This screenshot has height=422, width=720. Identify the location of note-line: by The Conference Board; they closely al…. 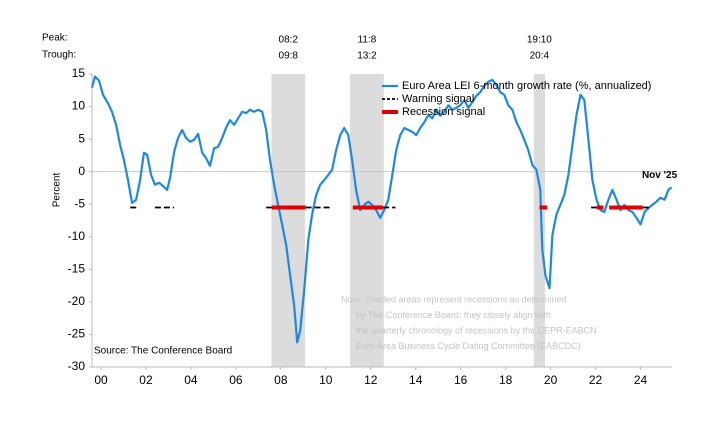
(453, 315).